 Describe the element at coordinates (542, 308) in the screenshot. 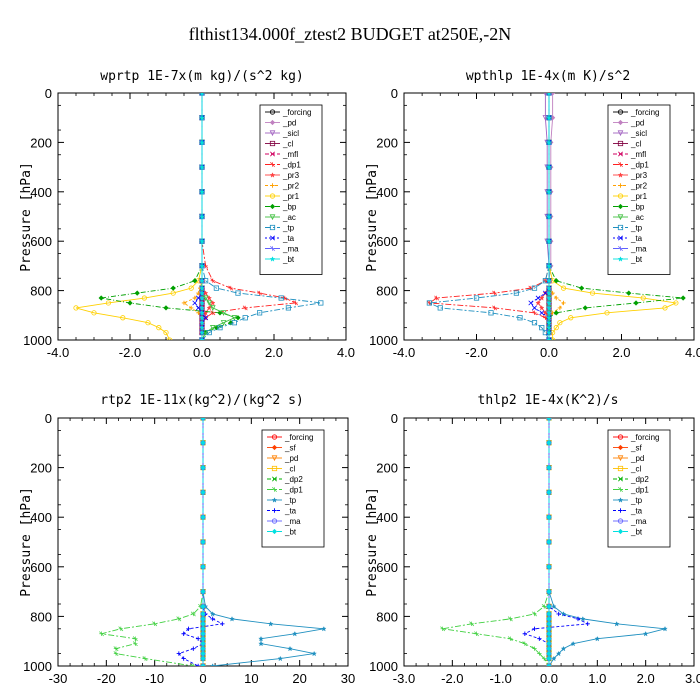

I see `series-point-pr3` at that location.